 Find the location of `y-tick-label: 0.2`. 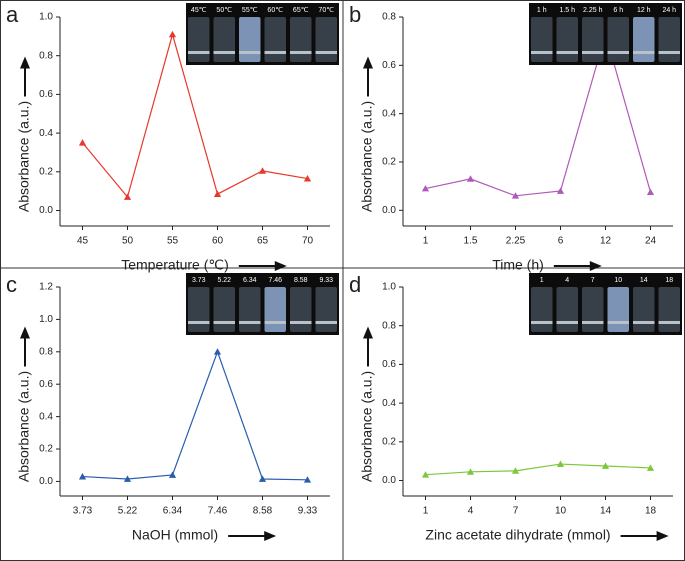

y-tick-label: 0.2 is located at coordinates (389, 162).